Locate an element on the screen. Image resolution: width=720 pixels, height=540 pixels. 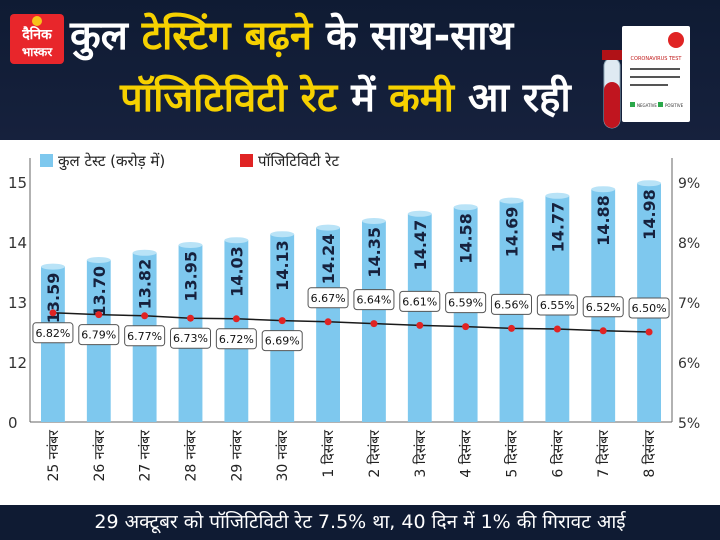
headline-word: कुल is located at coordinates (99, 36).